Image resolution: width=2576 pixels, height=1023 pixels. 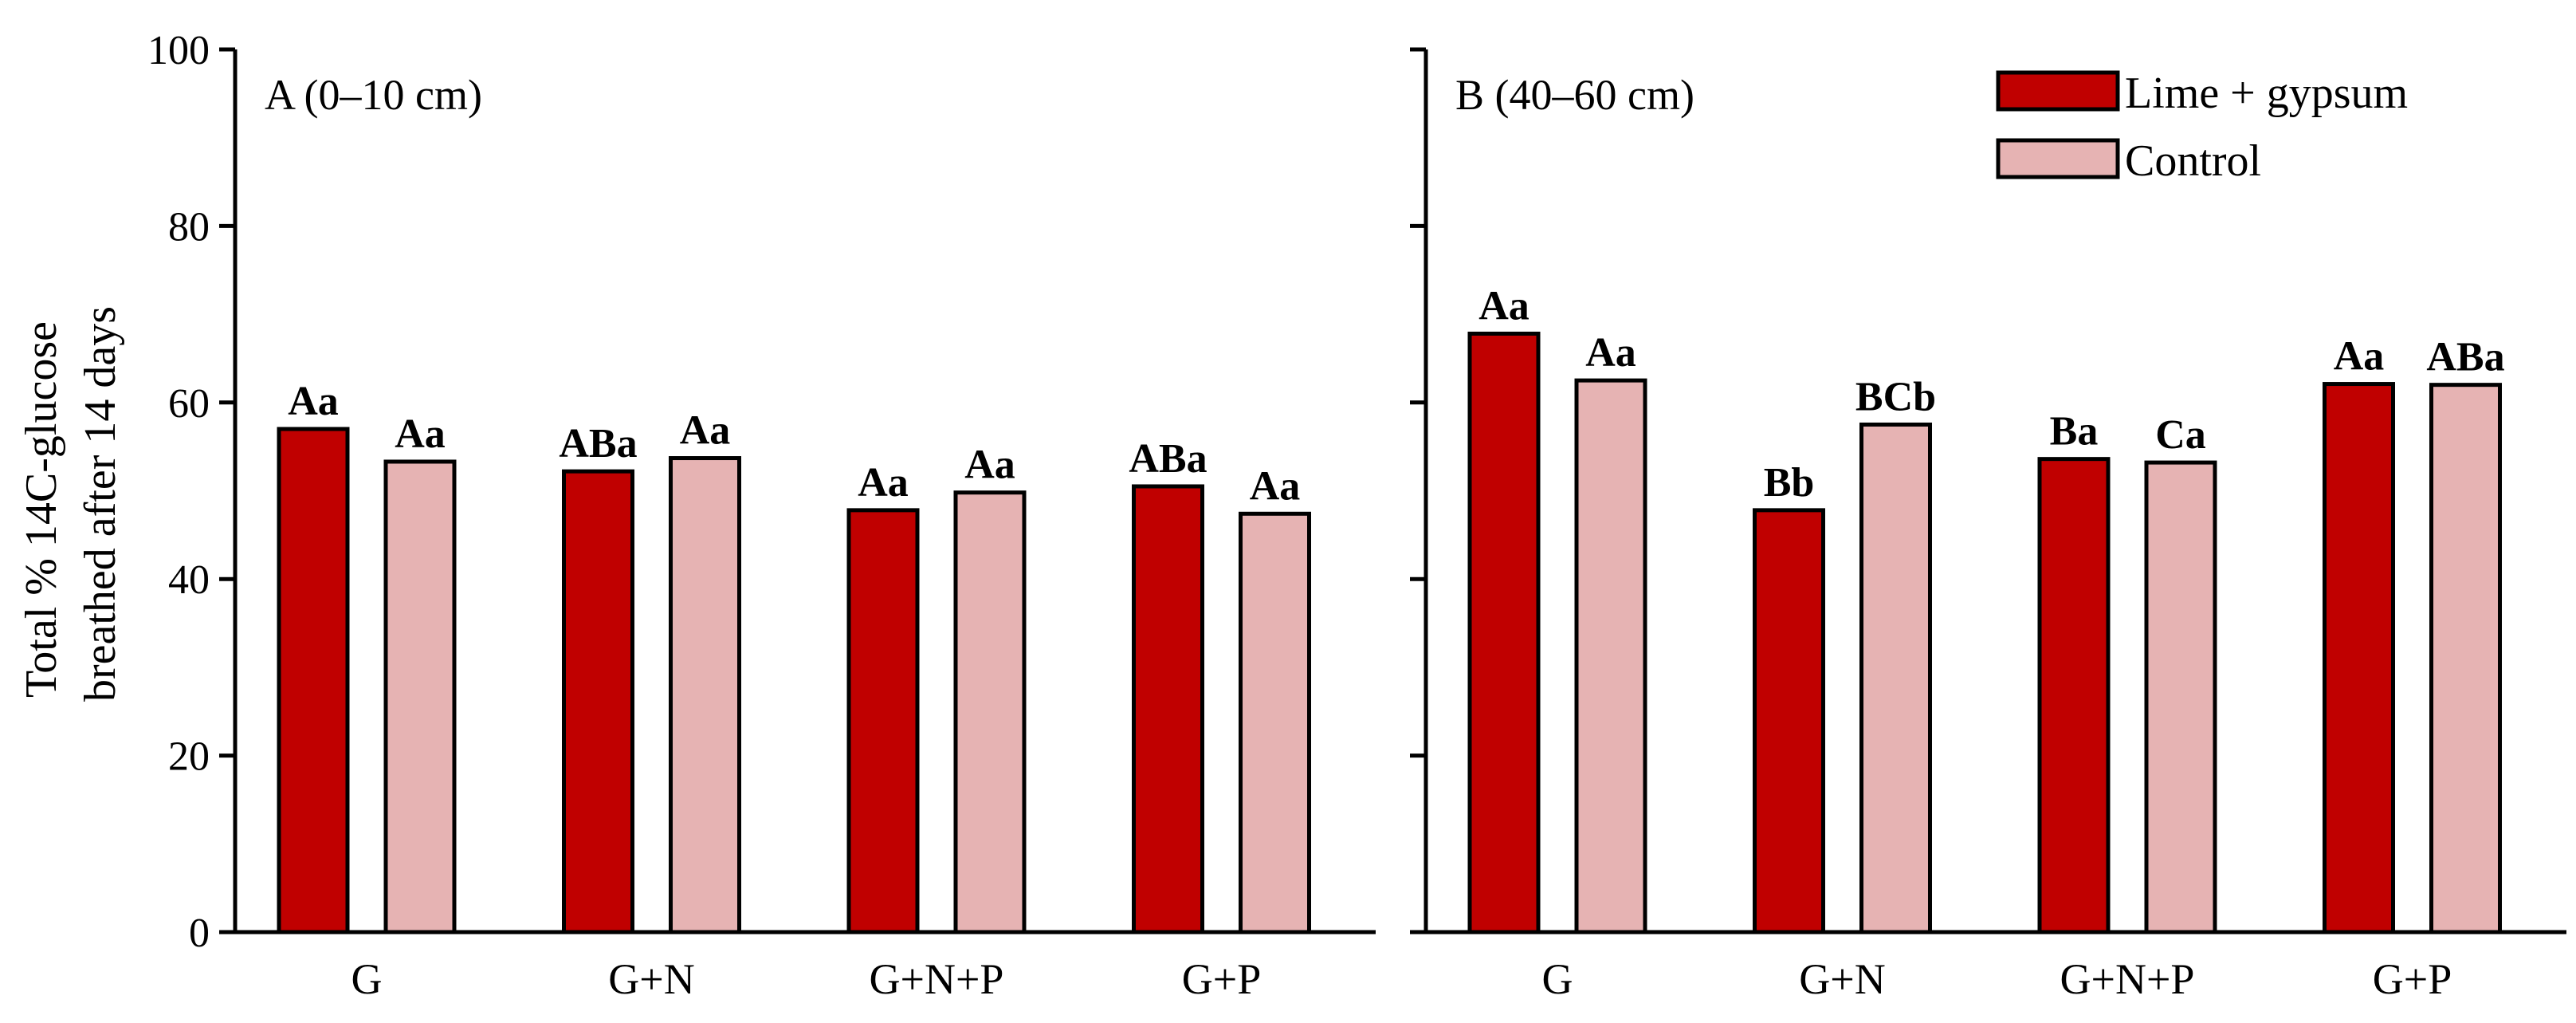 I want to click on panel-b-title: B (40–60 cm), so click(x=1574, y=95).